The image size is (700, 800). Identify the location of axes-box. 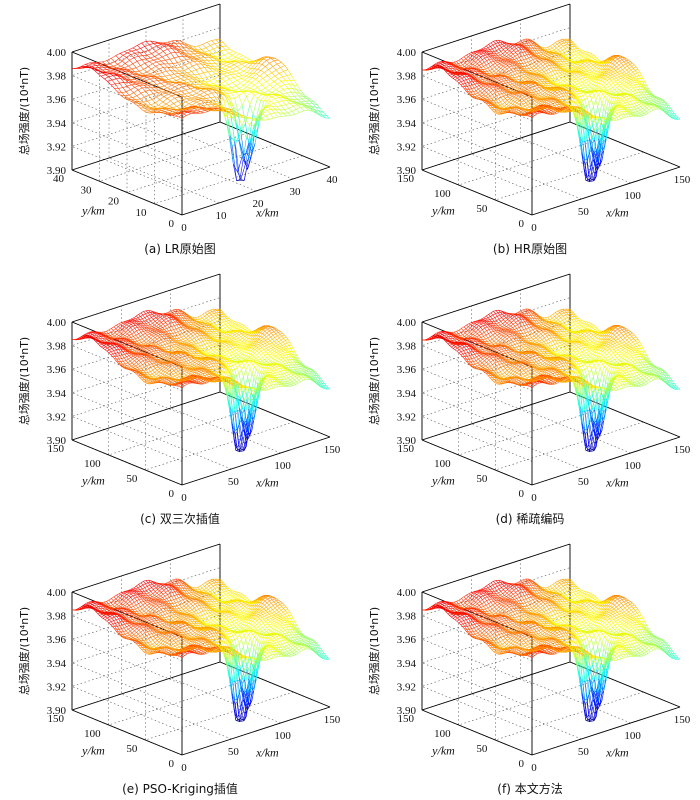
(201, 109).